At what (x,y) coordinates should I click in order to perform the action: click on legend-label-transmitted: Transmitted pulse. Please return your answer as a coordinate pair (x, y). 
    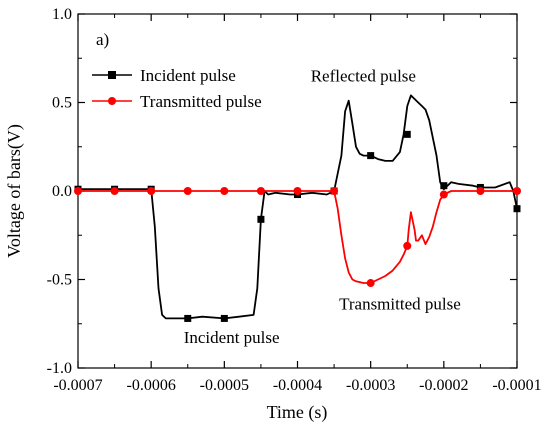
    Looking at the image, I should click on (201, 101).